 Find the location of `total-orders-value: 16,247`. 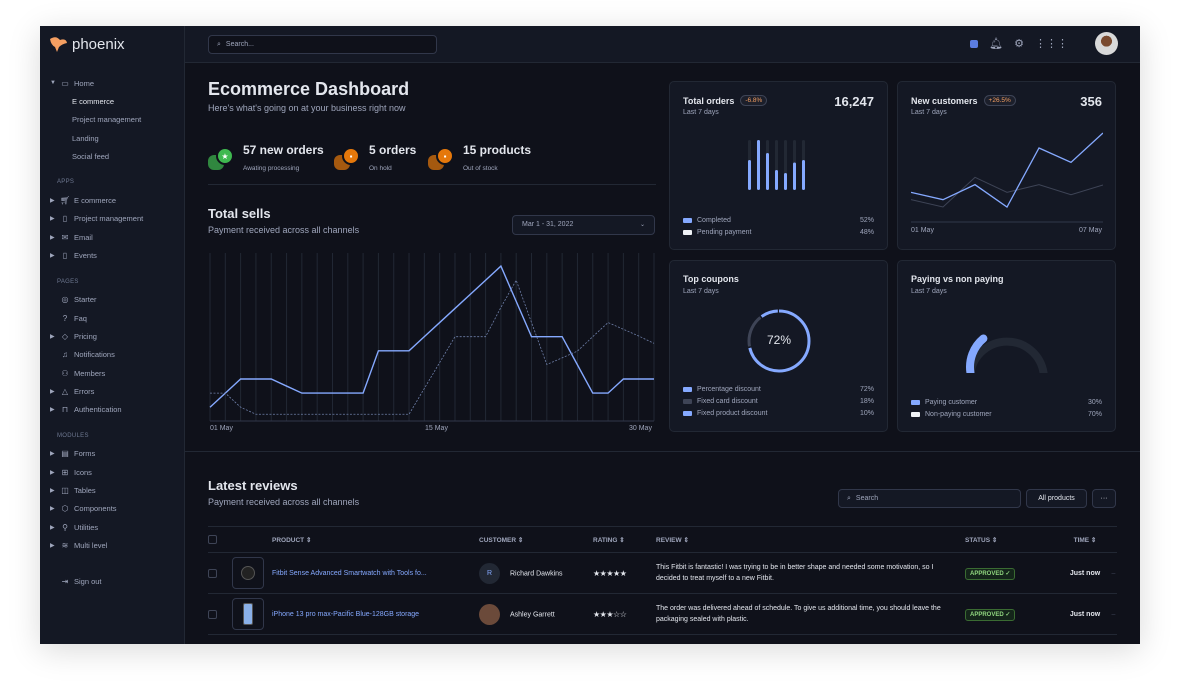

total-orders-value: 16,247 is located at coordinates (854, 101).